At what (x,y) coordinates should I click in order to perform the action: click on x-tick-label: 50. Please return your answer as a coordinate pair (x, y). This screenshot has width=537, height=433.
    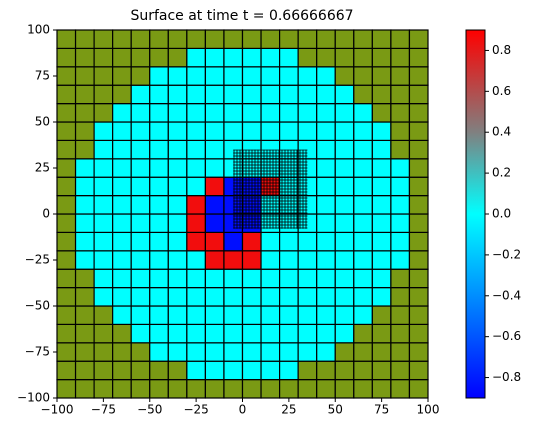
    Looking at the image, I should click on (335, 410).